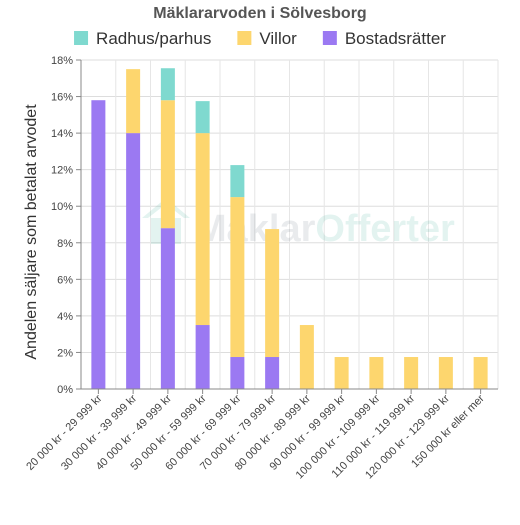 This screenshot has height=525, width=520. I want to click on legend-item: Villor, so click(267, 38).